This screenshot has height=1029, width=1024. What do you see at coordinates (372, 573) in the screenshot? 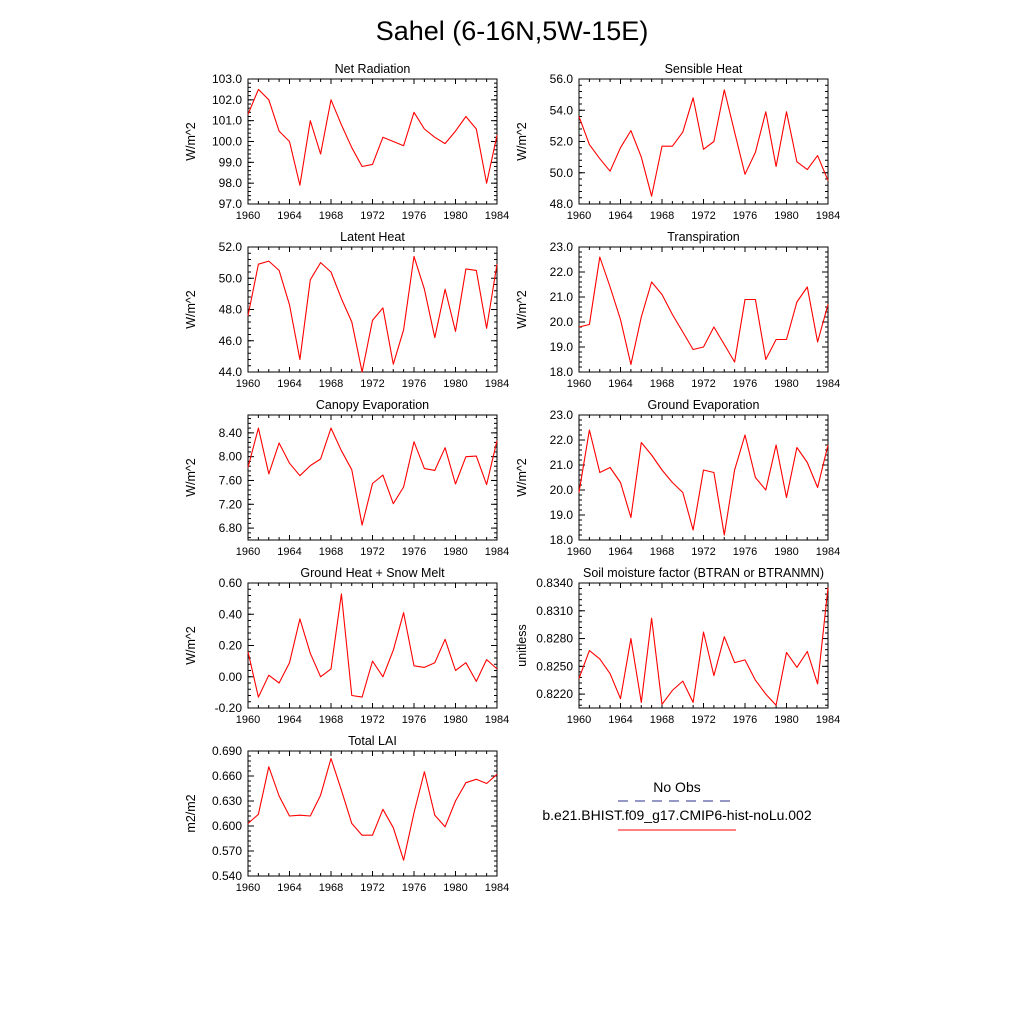
I see `panel-title: Ground Heat + Snow Melt` at bounding box center [372, 573].